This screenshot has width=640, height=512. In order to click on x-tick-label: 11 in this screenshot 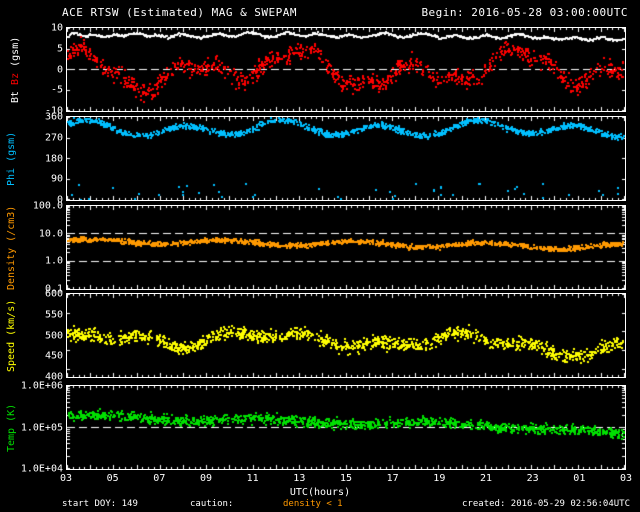, I will do `click(252, 478)`.